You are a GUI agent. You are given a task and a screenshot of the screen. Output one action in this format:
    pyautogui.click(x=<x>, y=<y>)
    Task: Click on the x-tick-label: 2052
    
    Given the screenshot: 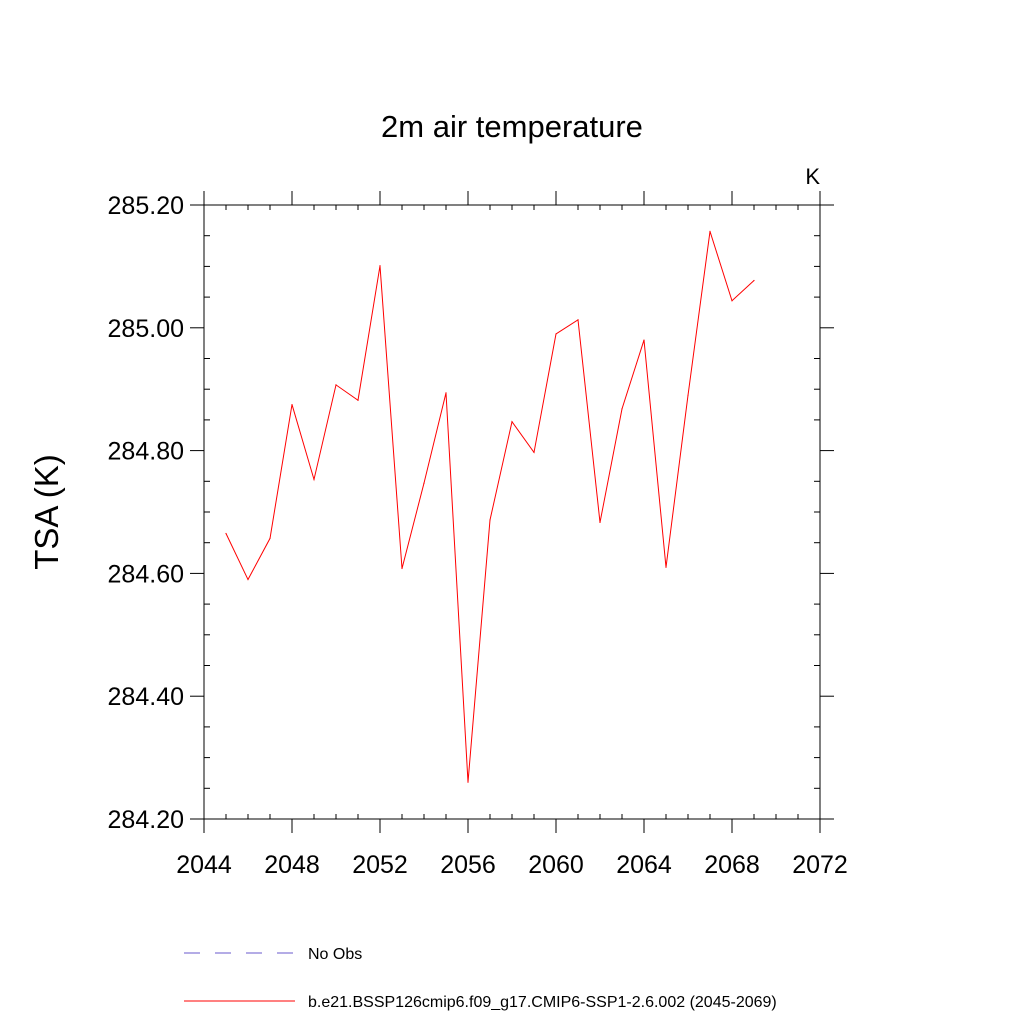 What is the action you would take?
    pyautogui.click(x=380, y=865)
    